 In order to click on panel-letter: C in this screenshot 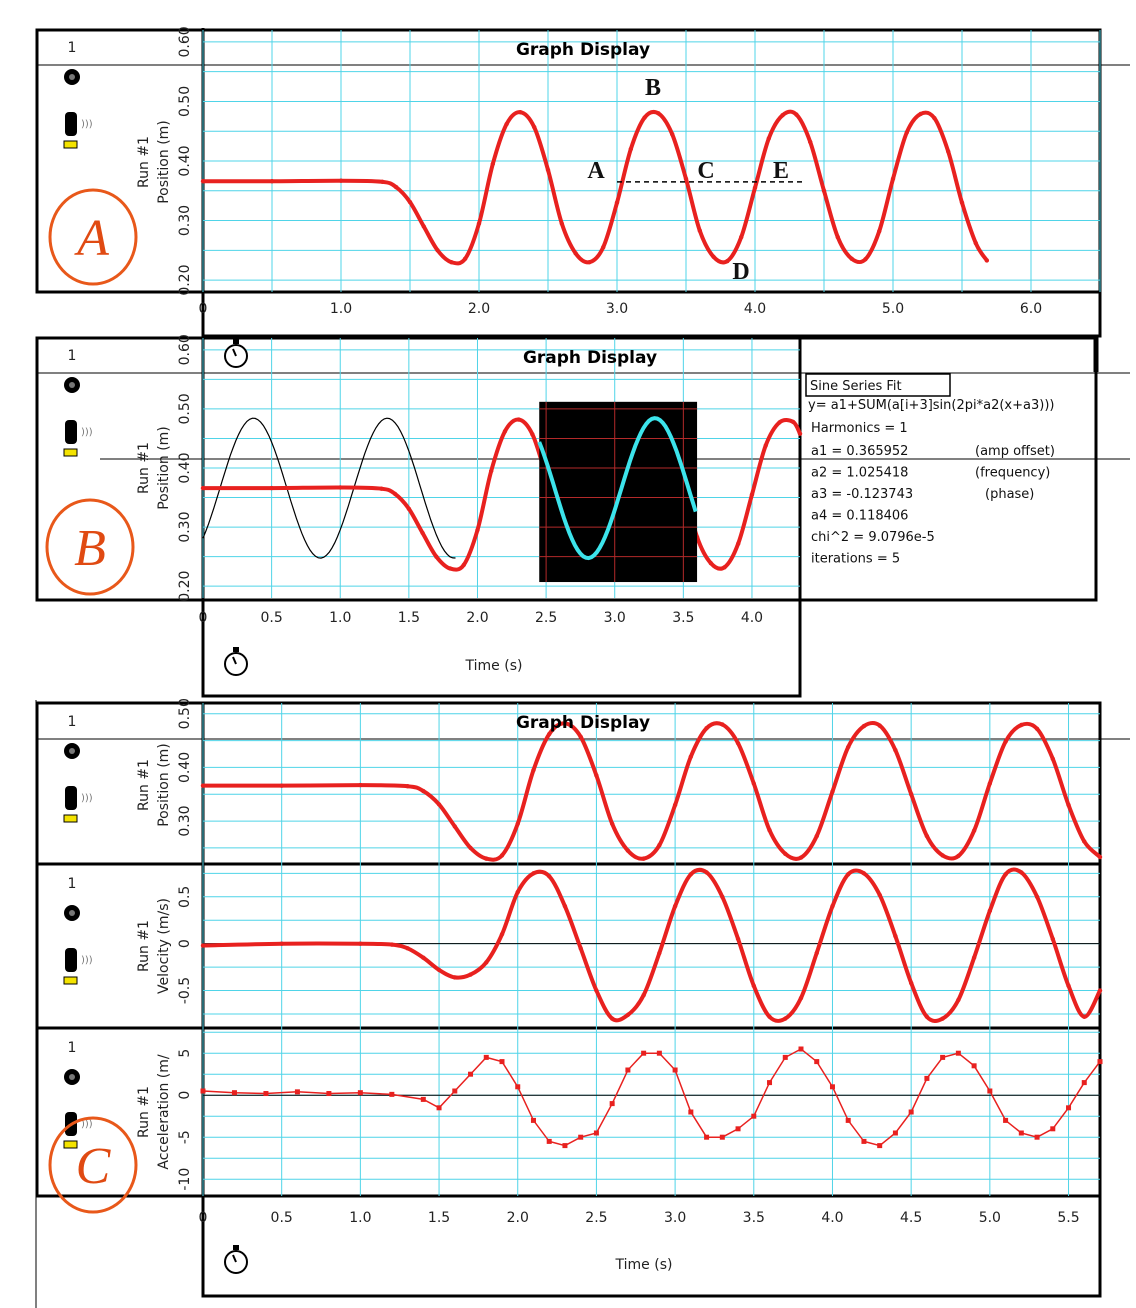, I will do `click(94, 1166)`.